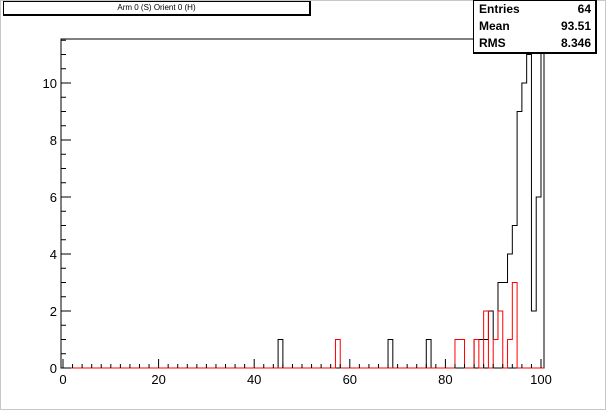 Image resolution: width=606 pixels, height=410 pixels. I want to click on x-tick-label: 20, so click(158, 379).